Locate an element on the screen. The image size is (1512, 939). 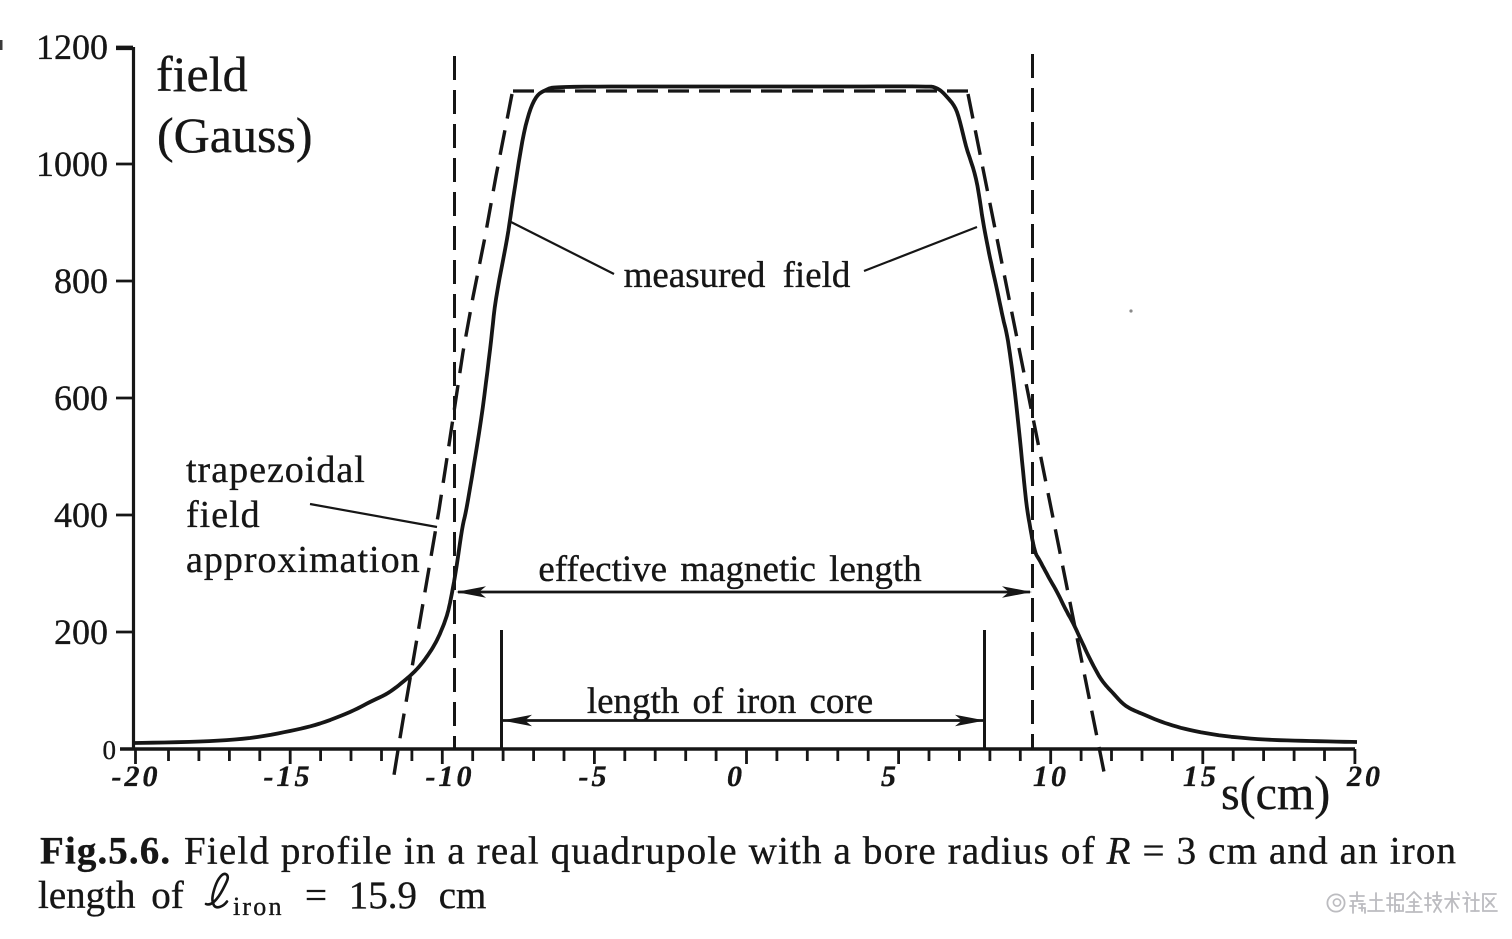
svg-text: -10 is located at coordinates (450, 776).